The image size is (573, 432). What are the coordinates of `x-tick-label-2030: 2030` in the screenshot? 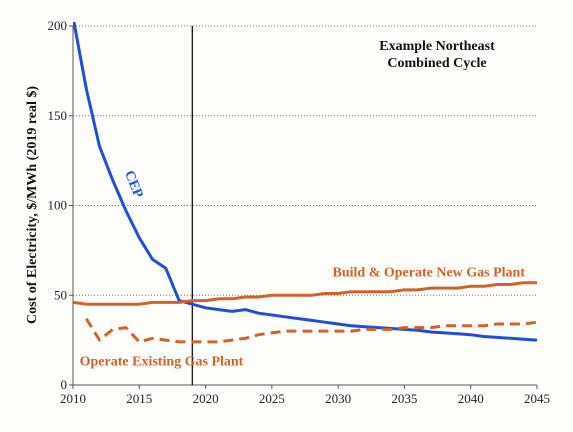 It's located at (338, 398).